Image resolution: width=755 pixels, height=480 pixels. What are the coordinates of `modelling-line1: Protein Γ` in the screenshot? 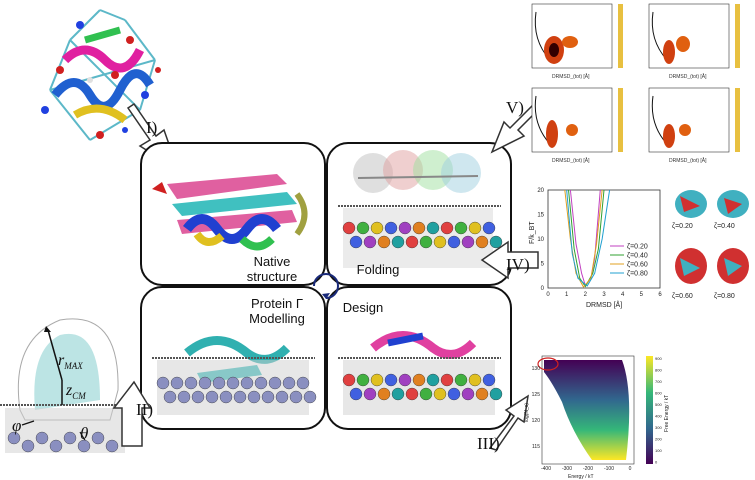 It's located at (277, 303).